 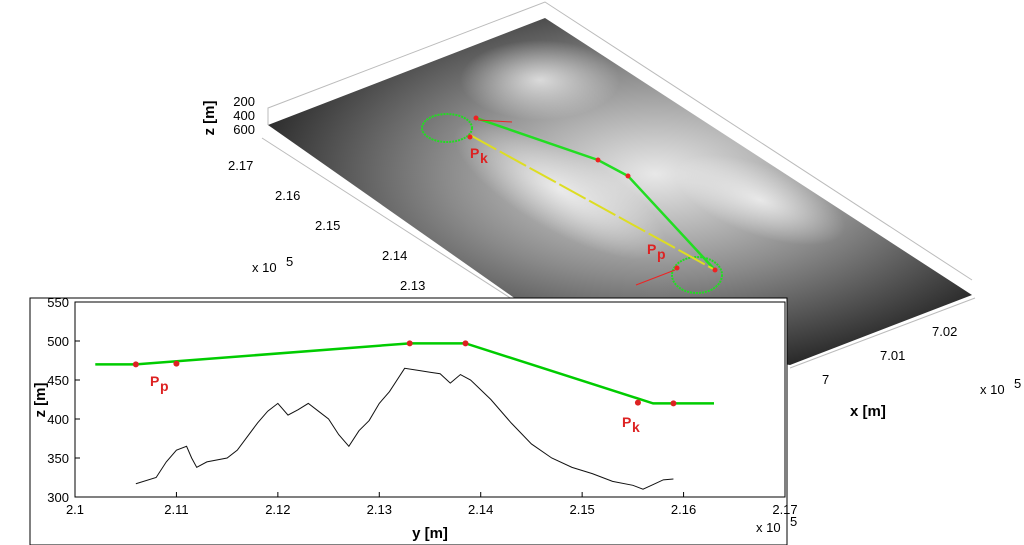 I want to click on y-tick-label: 2.16, so click(x=287, y=195).